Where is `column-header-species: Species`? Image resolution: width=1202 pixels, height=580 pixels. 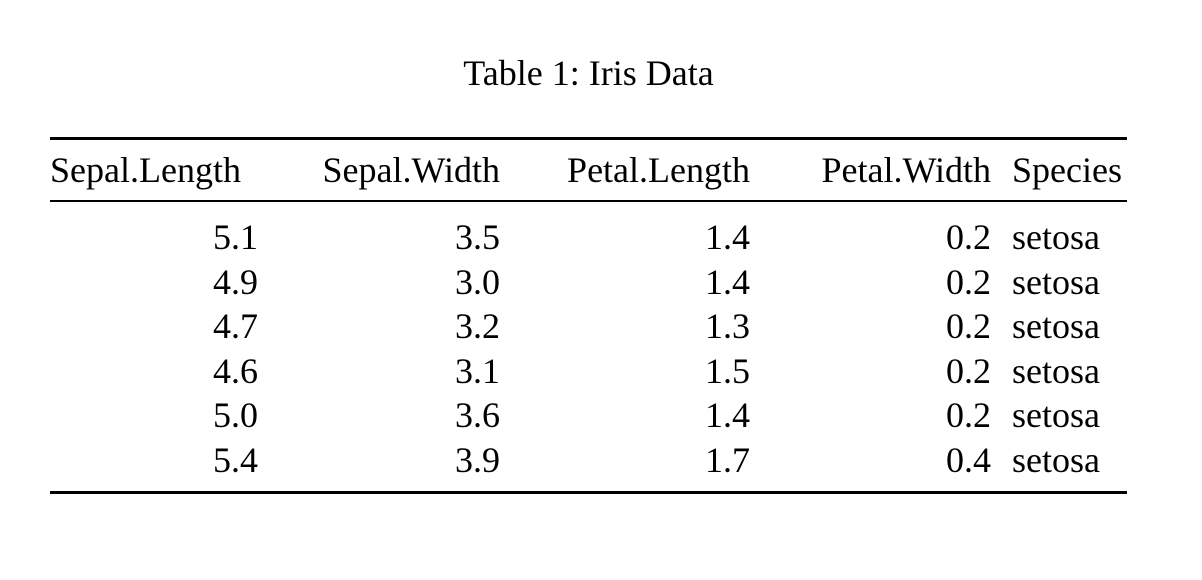
column-header-species: Species is located at coordinates (1059, 170).